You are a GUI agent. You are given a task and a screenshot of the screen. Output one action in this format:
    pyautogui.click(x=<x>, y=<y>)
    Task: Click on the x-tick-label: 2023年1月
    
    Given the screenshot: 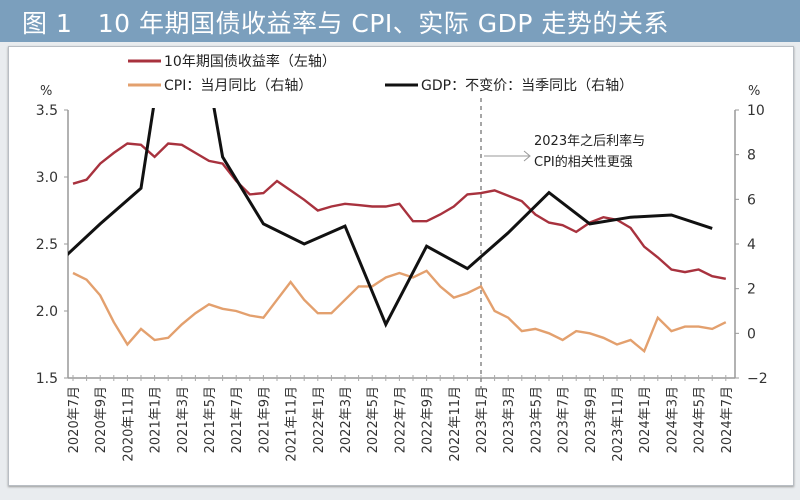 What is the action you would take?
    pyautogui.click(x=482, y=419)
    